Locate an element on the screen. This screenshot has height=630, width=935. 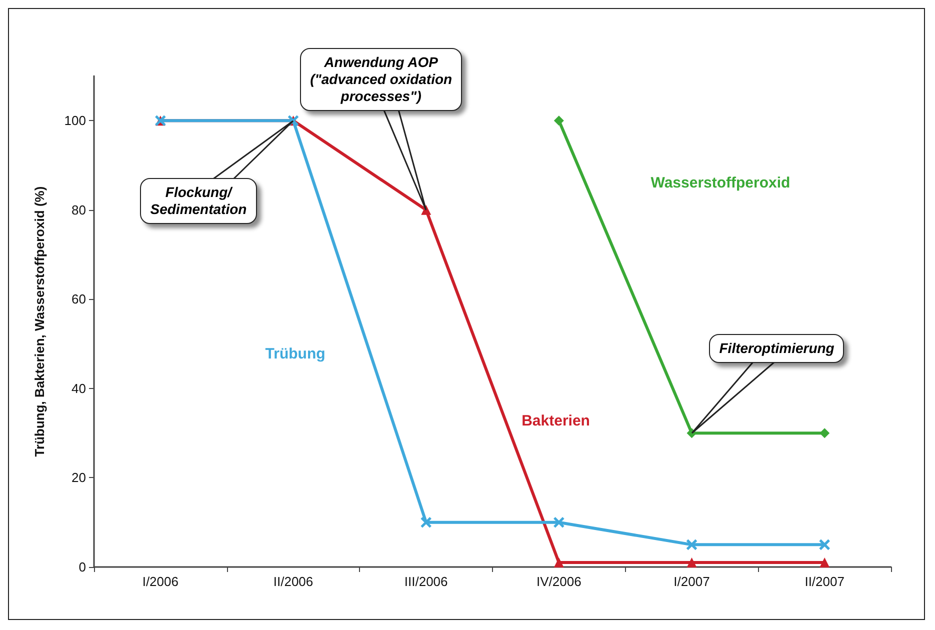
y-tick-label: 100 is located at coordinates (75, 120).